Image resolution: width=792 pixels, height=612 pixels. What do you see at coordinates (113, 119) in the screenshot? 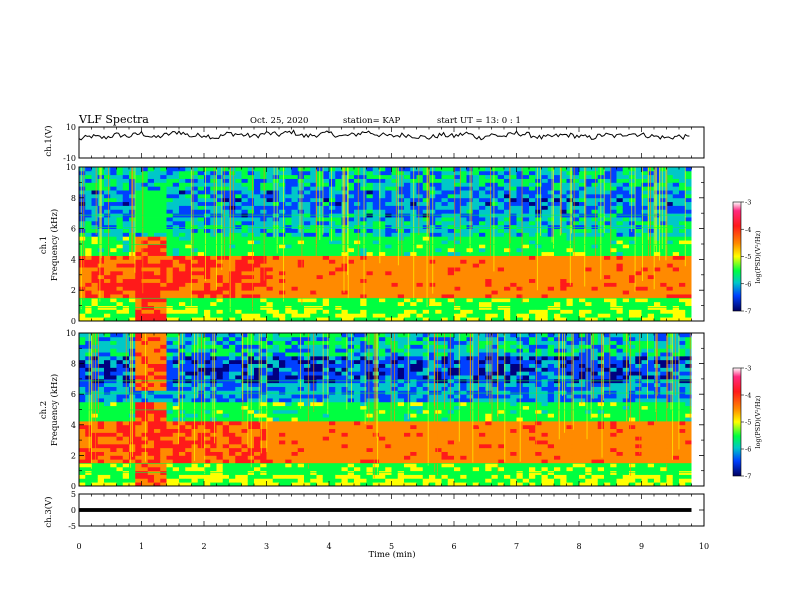
I see `figure-title: VLF Spectra` at bounding box center [113, 119].